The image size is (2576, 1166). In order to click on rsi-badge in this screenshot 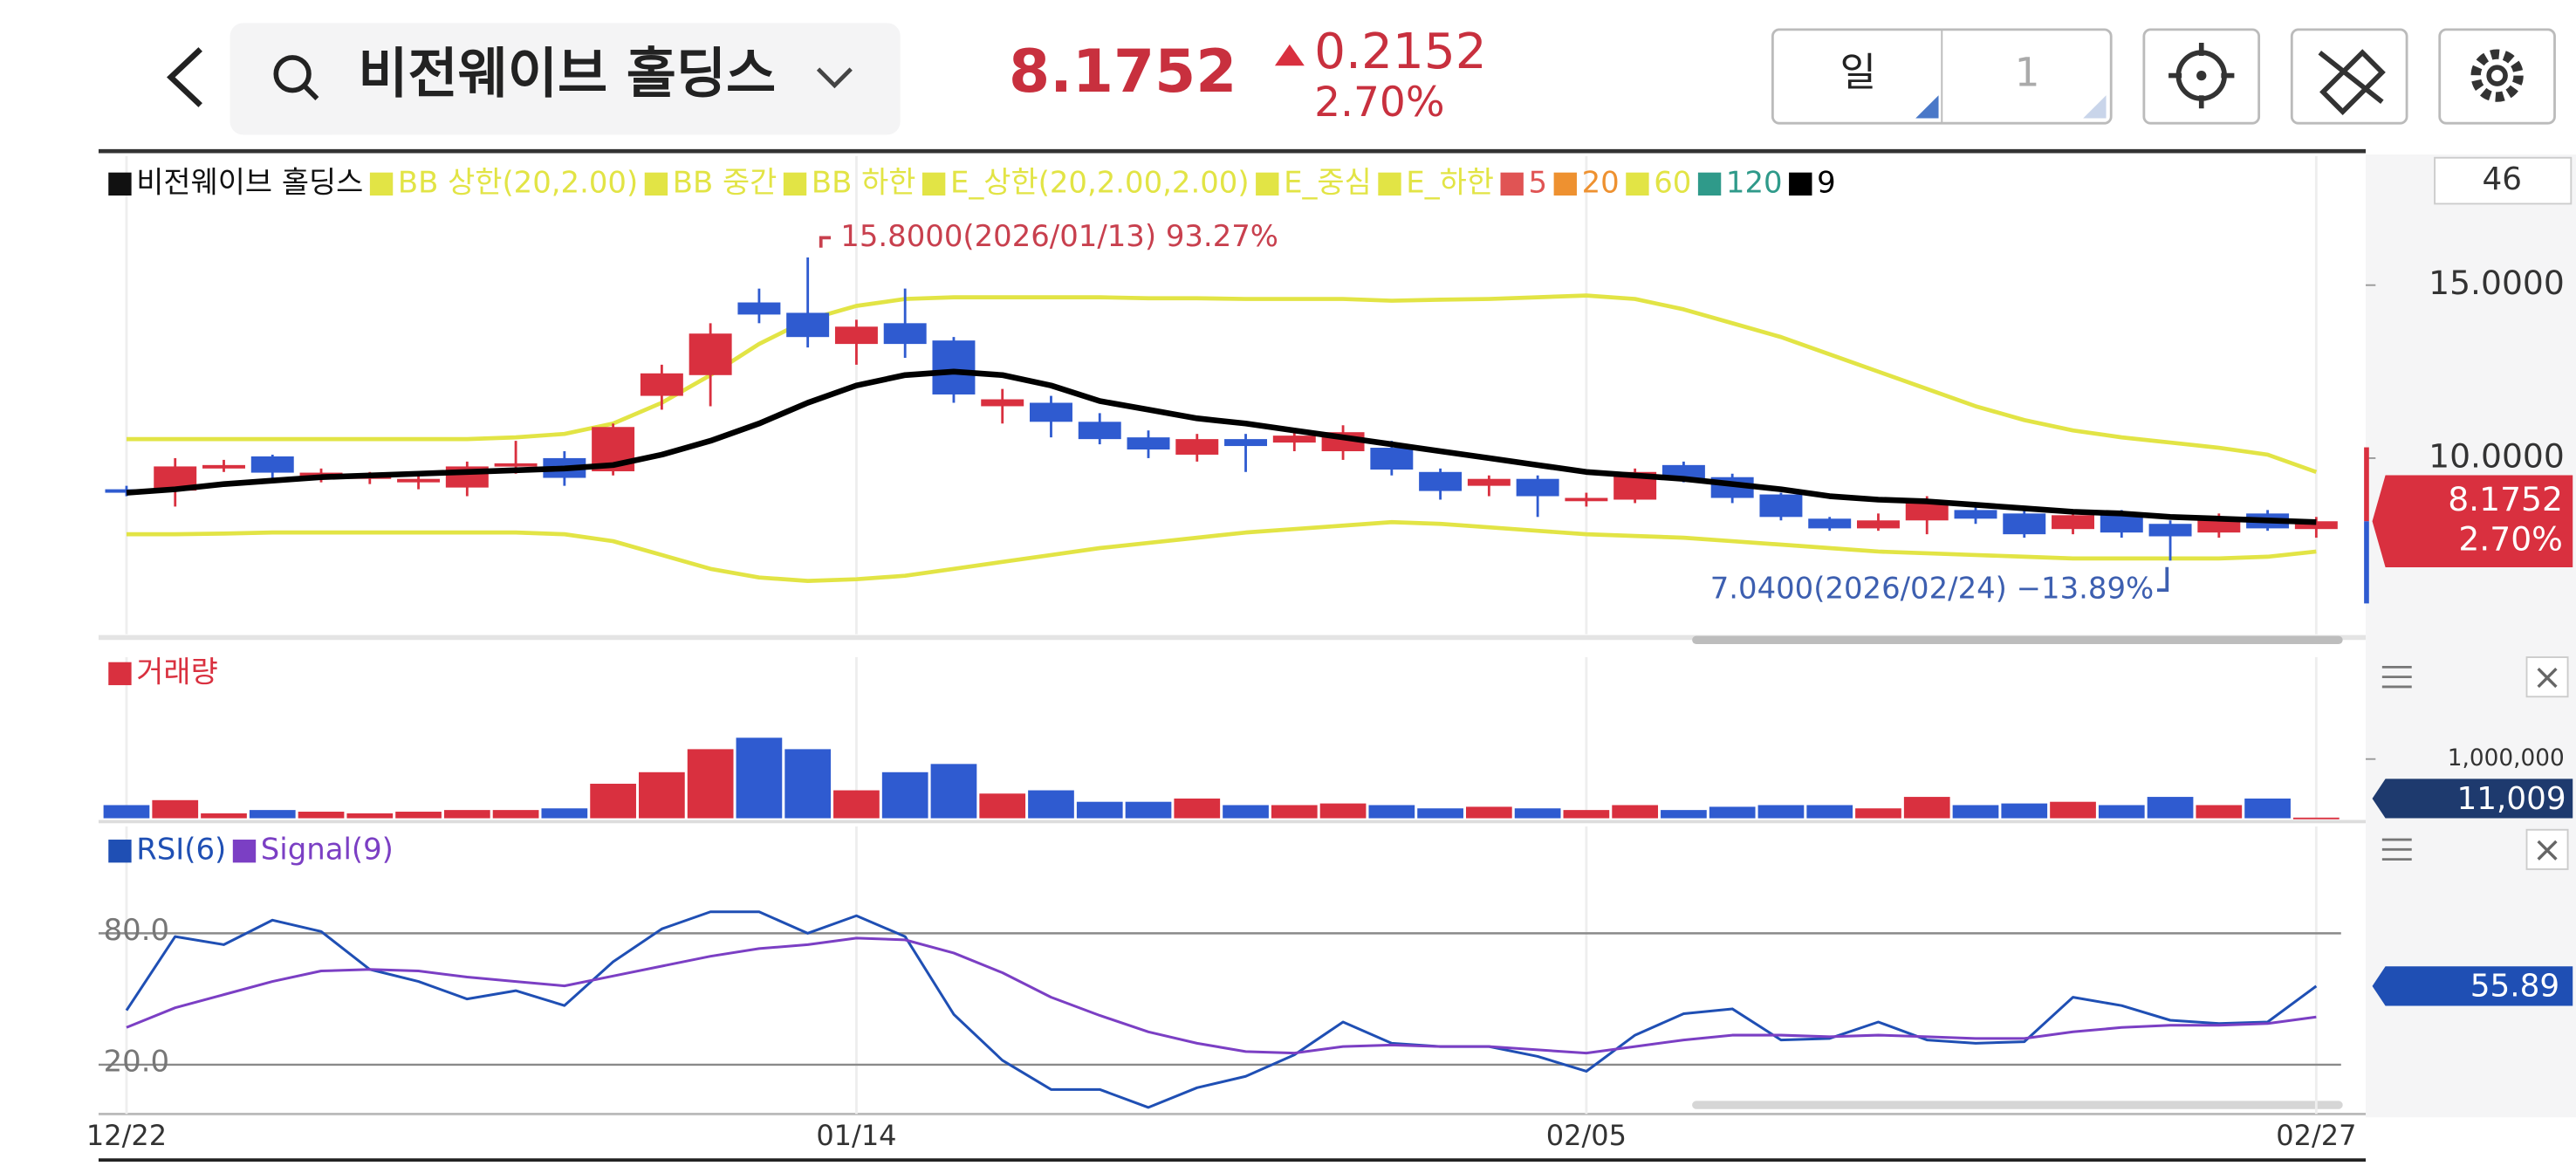, I will do `click(2472, 986)`.